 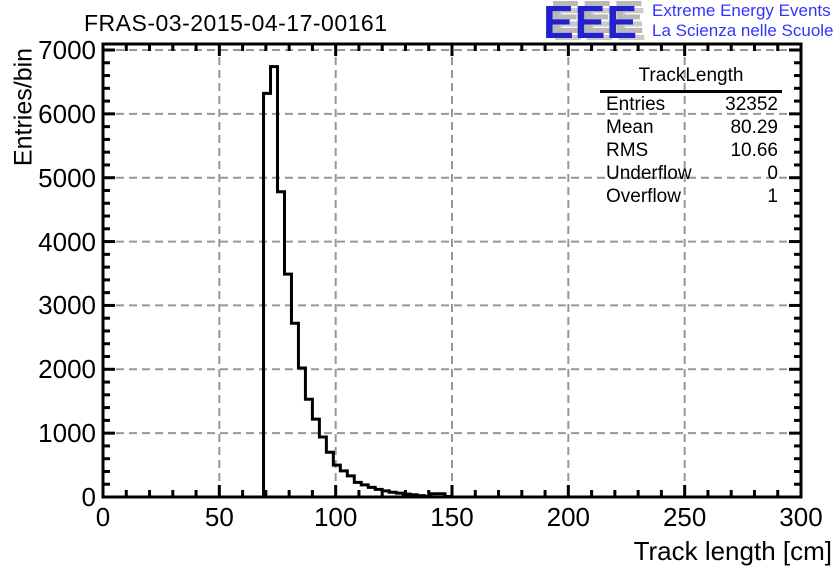 I want to click on x-tick-label: 300, so click(x=801, y=517).